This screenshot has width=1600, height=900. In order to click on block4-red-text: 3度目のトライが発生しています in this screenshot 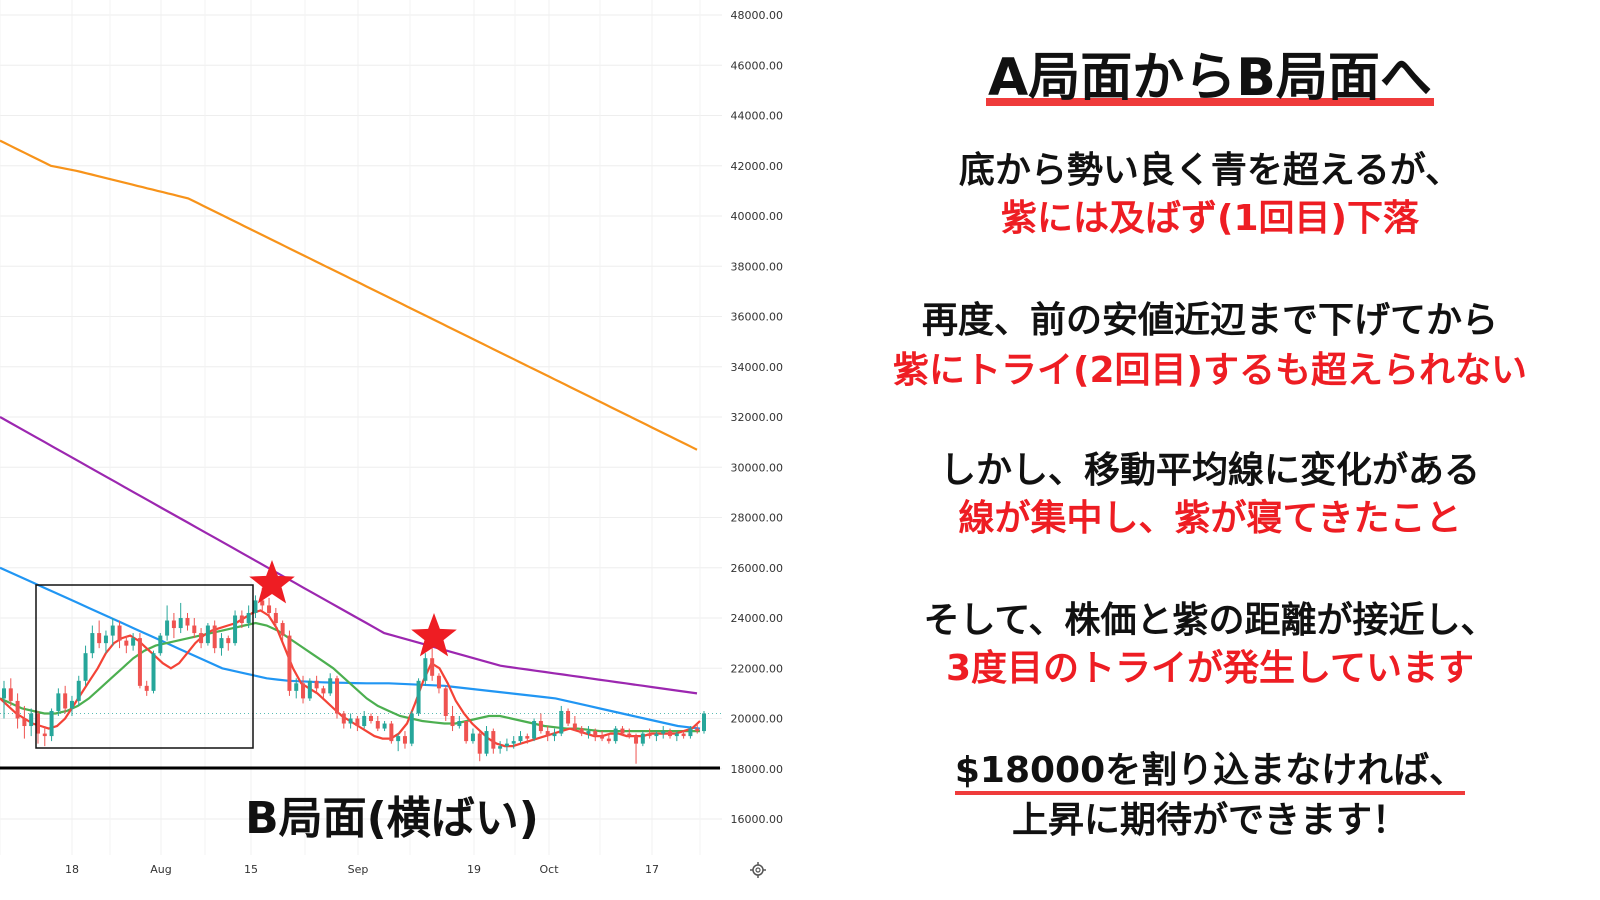, I will do `click(1210, 668)`.